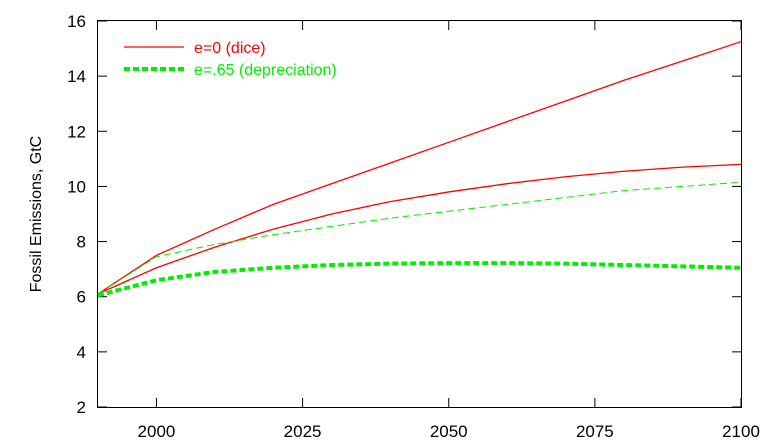 This screenshot has height=440, width=768. Describe the element at coordinates (230, 59) in the screenshot. I see `legend: e=0 (dice) e=.65 (depreciation)` at that location.